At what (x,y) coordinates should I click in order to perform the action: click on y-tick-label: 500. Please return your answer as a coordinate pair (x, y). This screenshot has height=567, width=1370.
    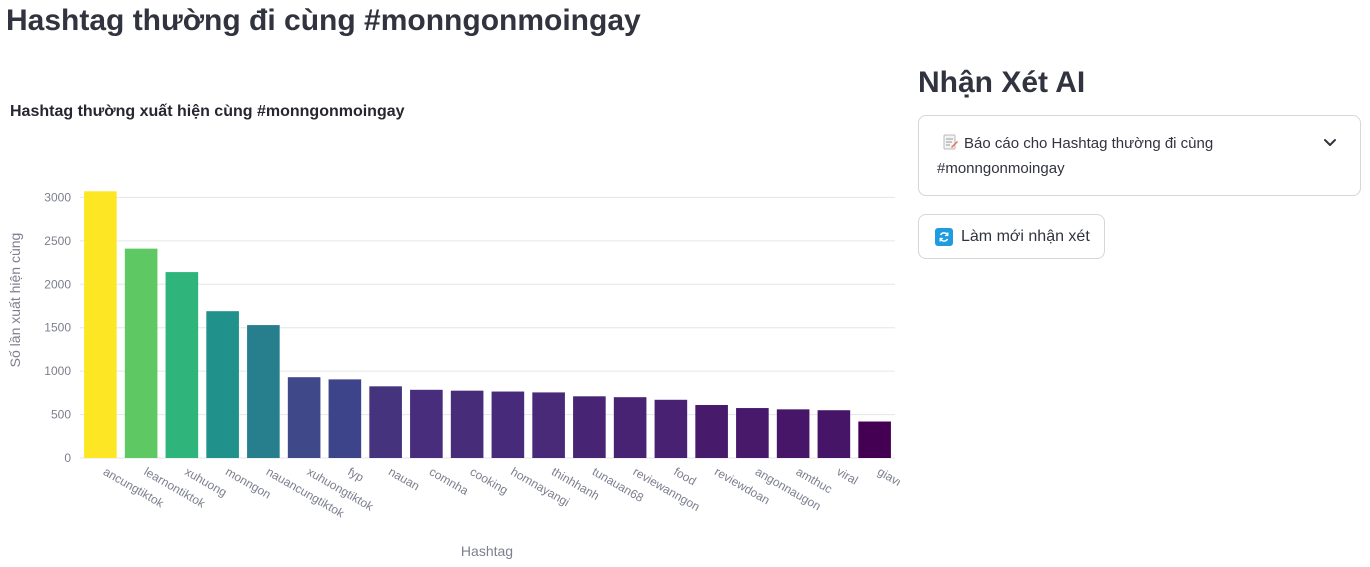
    Looking at the image, I should click on (61, 415).